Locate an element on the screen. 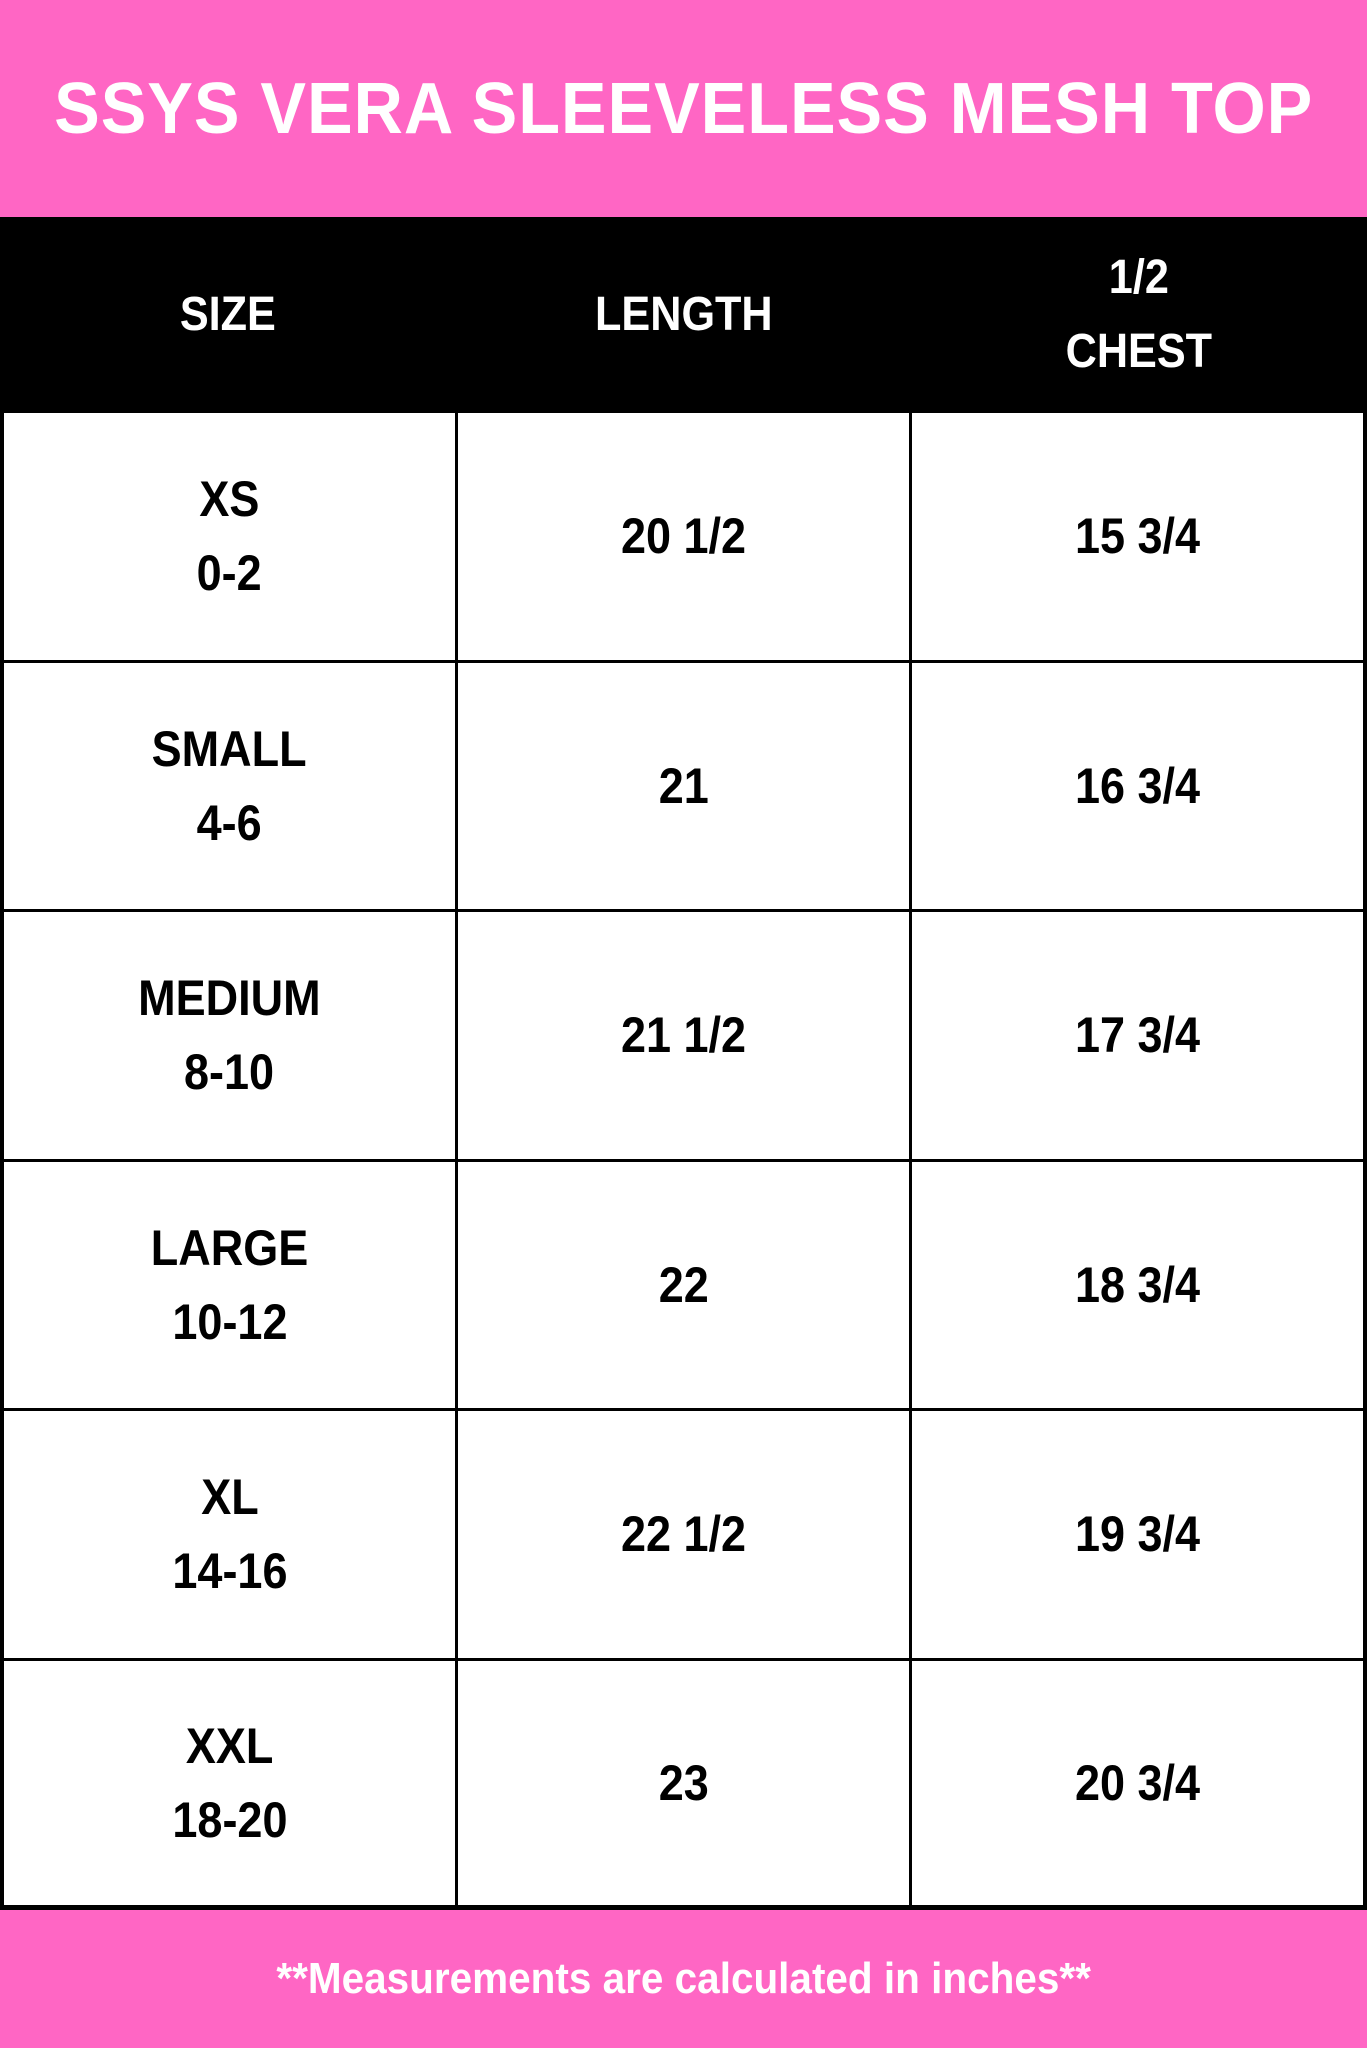 This screenshot has width=1367, height=2048. table-row: LARGE 10-12 22 18 3/4 is located at coordinates (683, 1286).